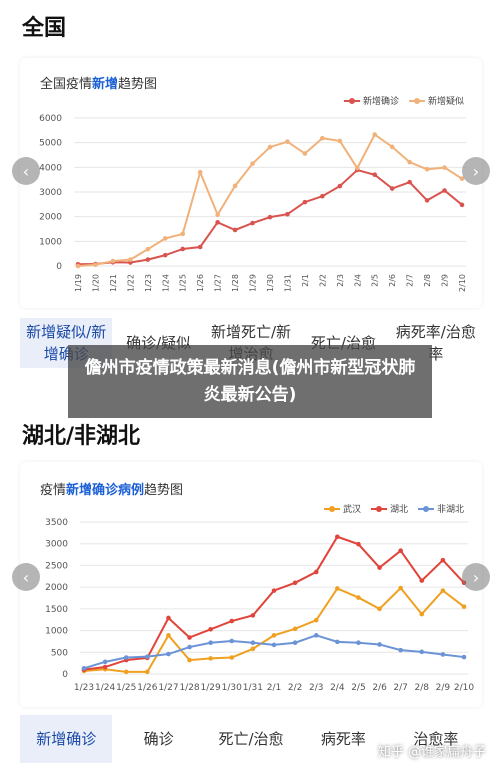 Image resolution: width=500 pixels, height=770 pixels. Describe the element at coordinates (50, 119) in the screenshot. I see `y-tick-label: 6000` at that location.